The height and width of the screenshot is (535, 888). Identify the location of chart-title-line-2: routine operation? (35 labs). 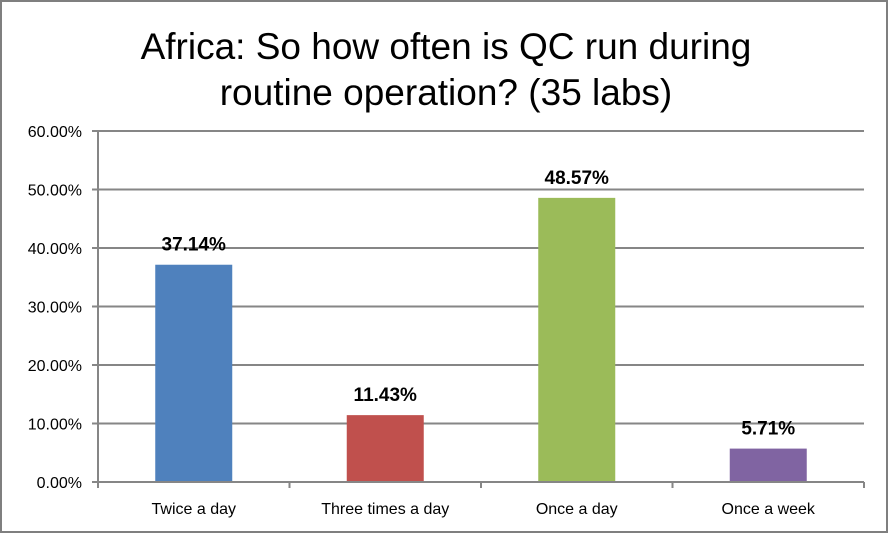
(446, 92).